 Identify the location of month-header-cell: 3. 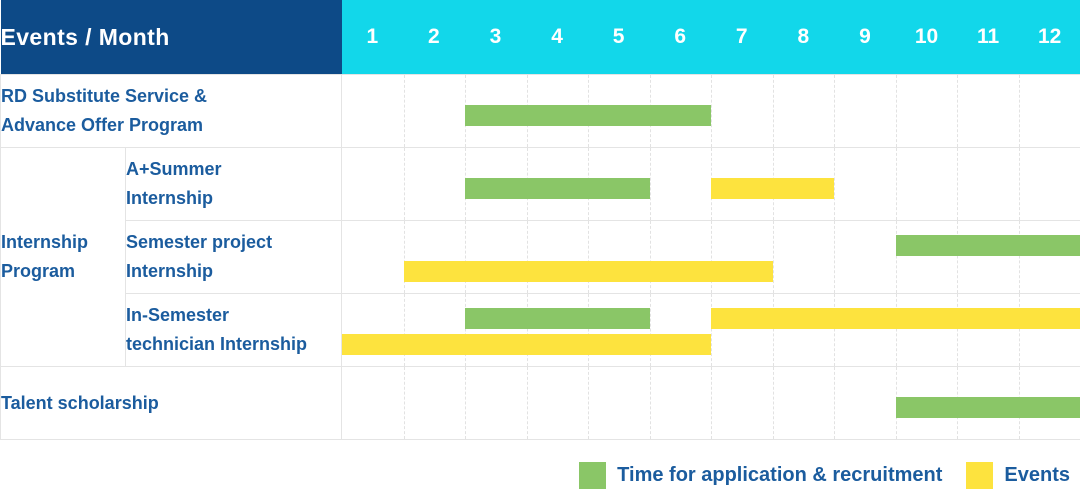
(495, 36).